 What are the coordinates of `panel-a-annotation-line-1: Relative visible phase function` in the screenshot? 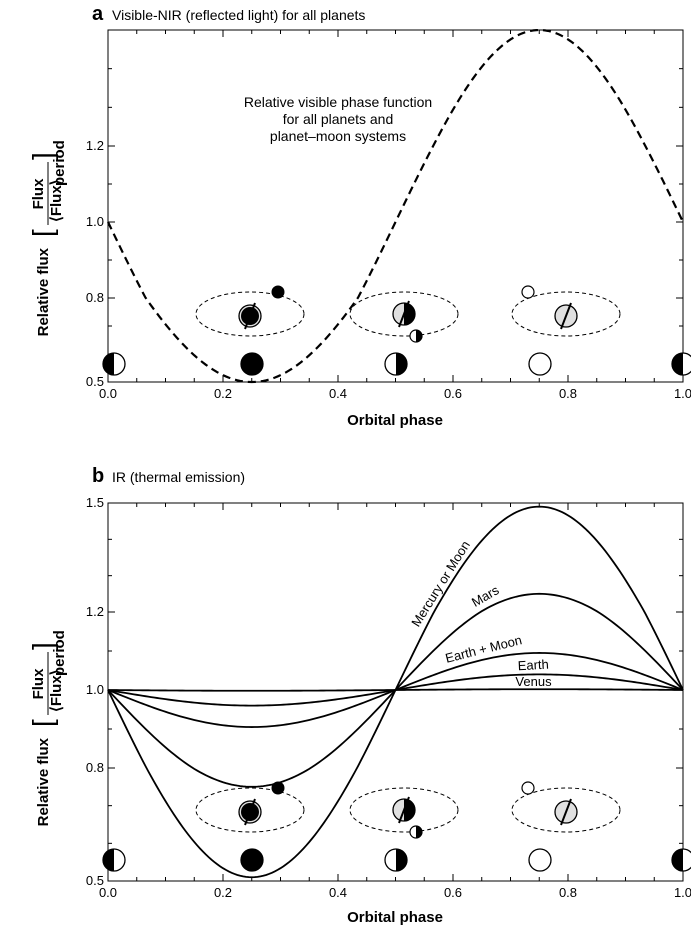 It's located at (338, 102).